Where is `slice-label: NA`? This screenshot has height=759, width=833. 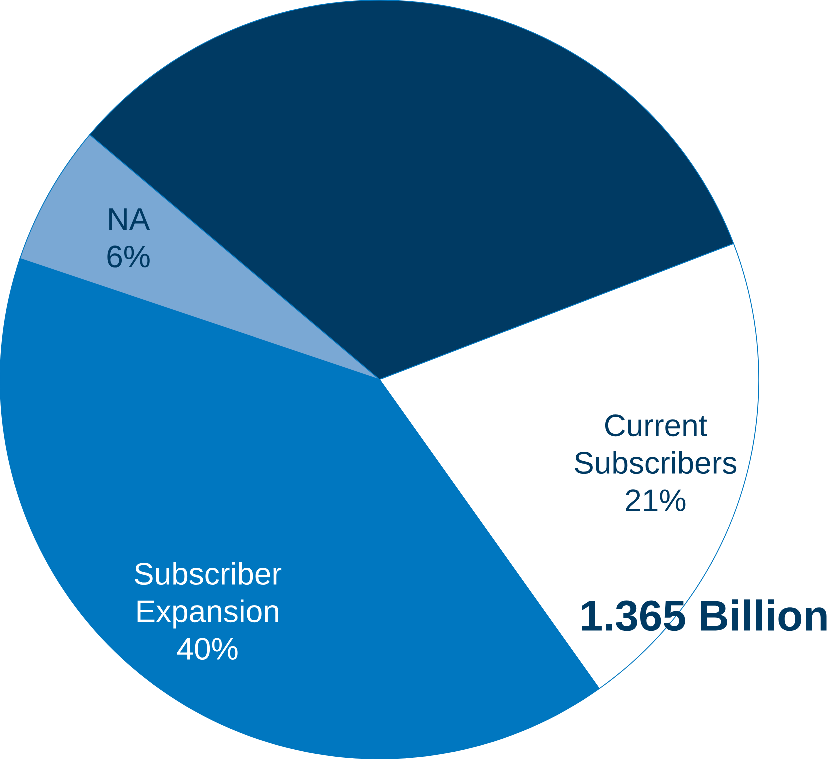 slice-label: NA is located at coordinates (130, 219).